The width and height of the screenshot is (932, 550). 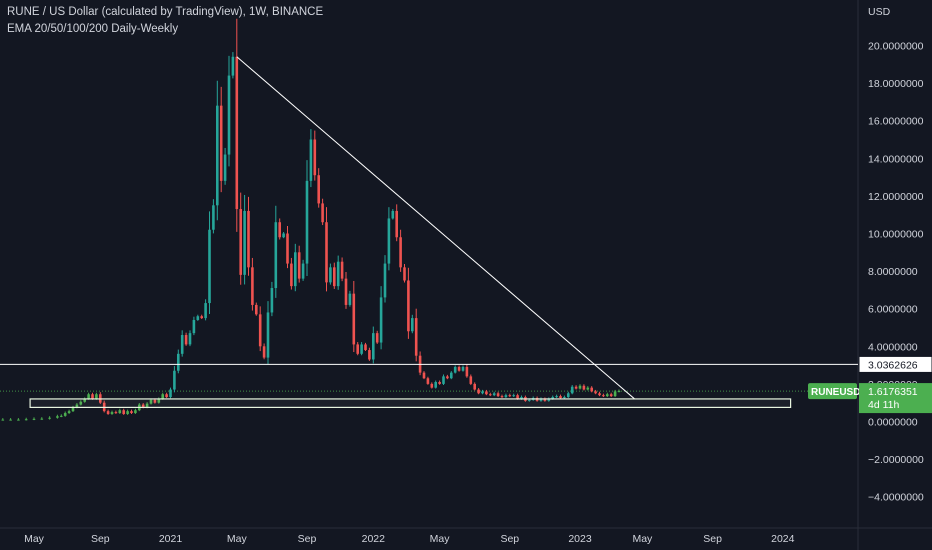 What do you see at coordinates (896, 159) in the screenshot?
I see `price-tick-label: 14.0000000` at bounding box center [896, 159].